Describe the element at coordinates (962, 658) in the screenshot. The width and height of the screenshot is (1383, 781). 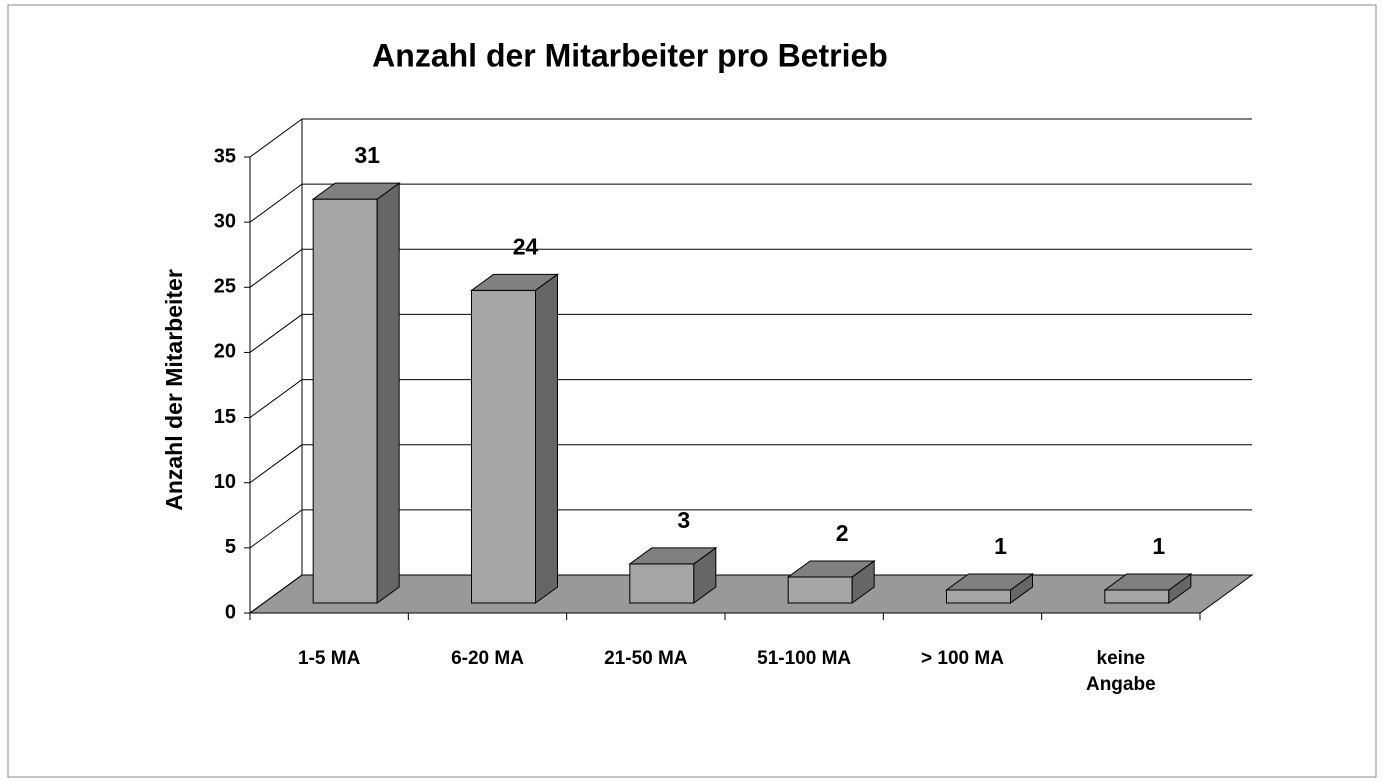
I see `x-tick-label: > 100 MA` at that location.